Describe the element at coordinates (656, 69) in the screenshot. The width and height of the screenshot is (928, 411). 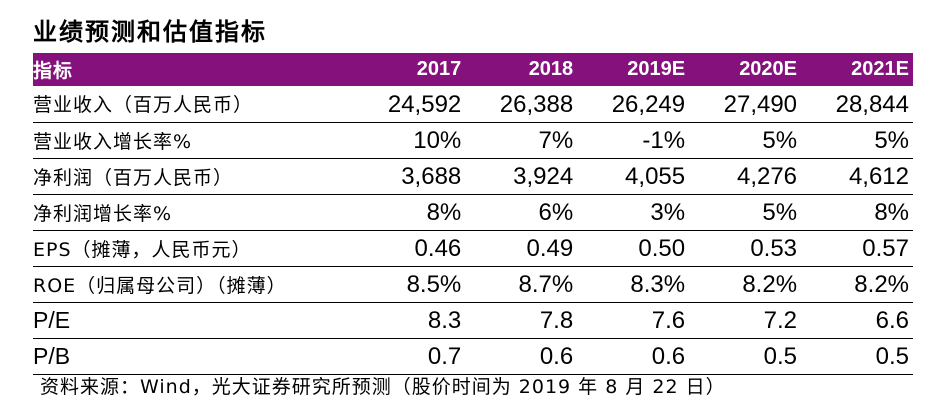
I see `header-year-2019e: 2019E` at that location.